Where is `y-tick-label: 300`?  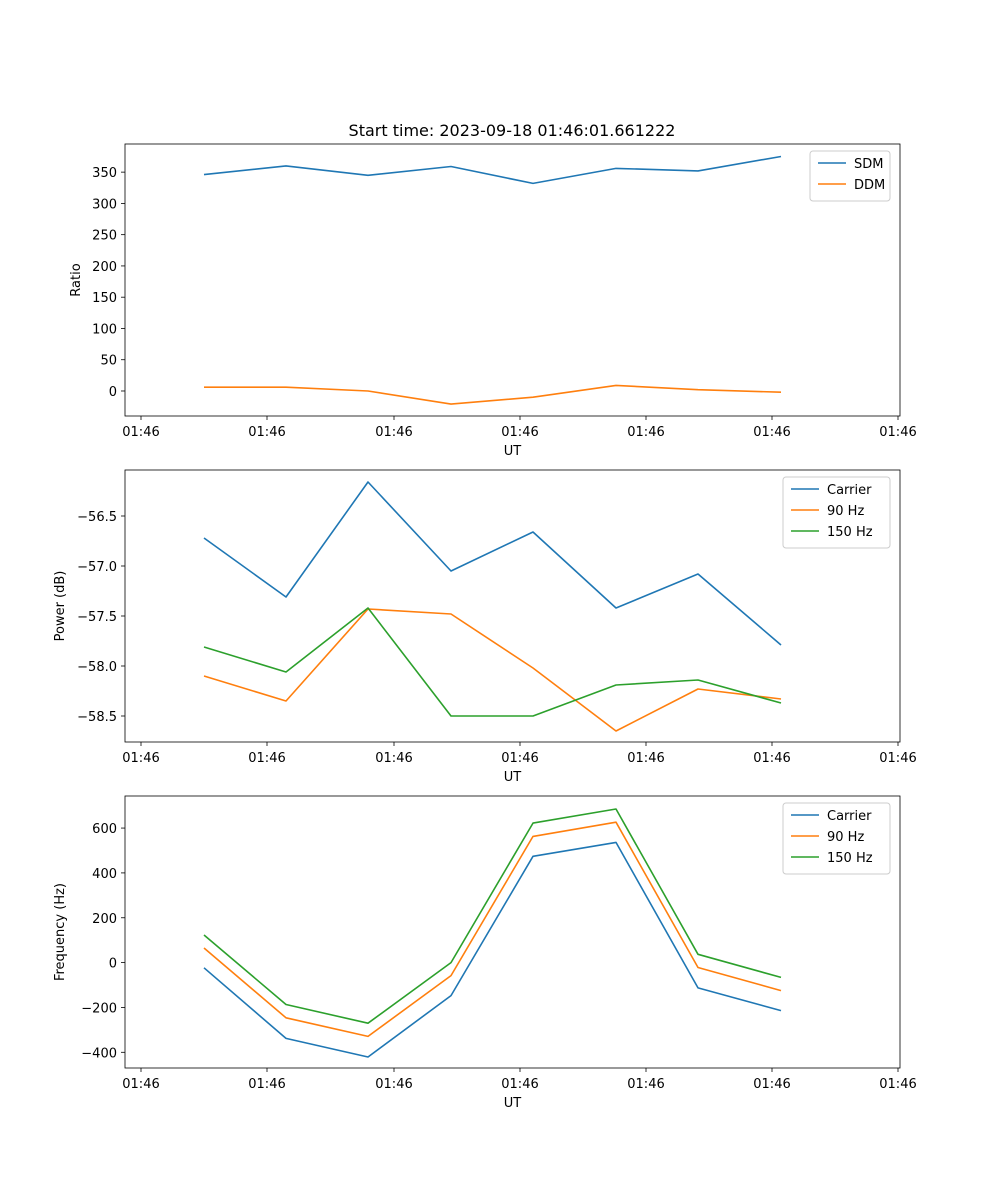 y-tick-label: 300 is located at coordinates (104, 204).